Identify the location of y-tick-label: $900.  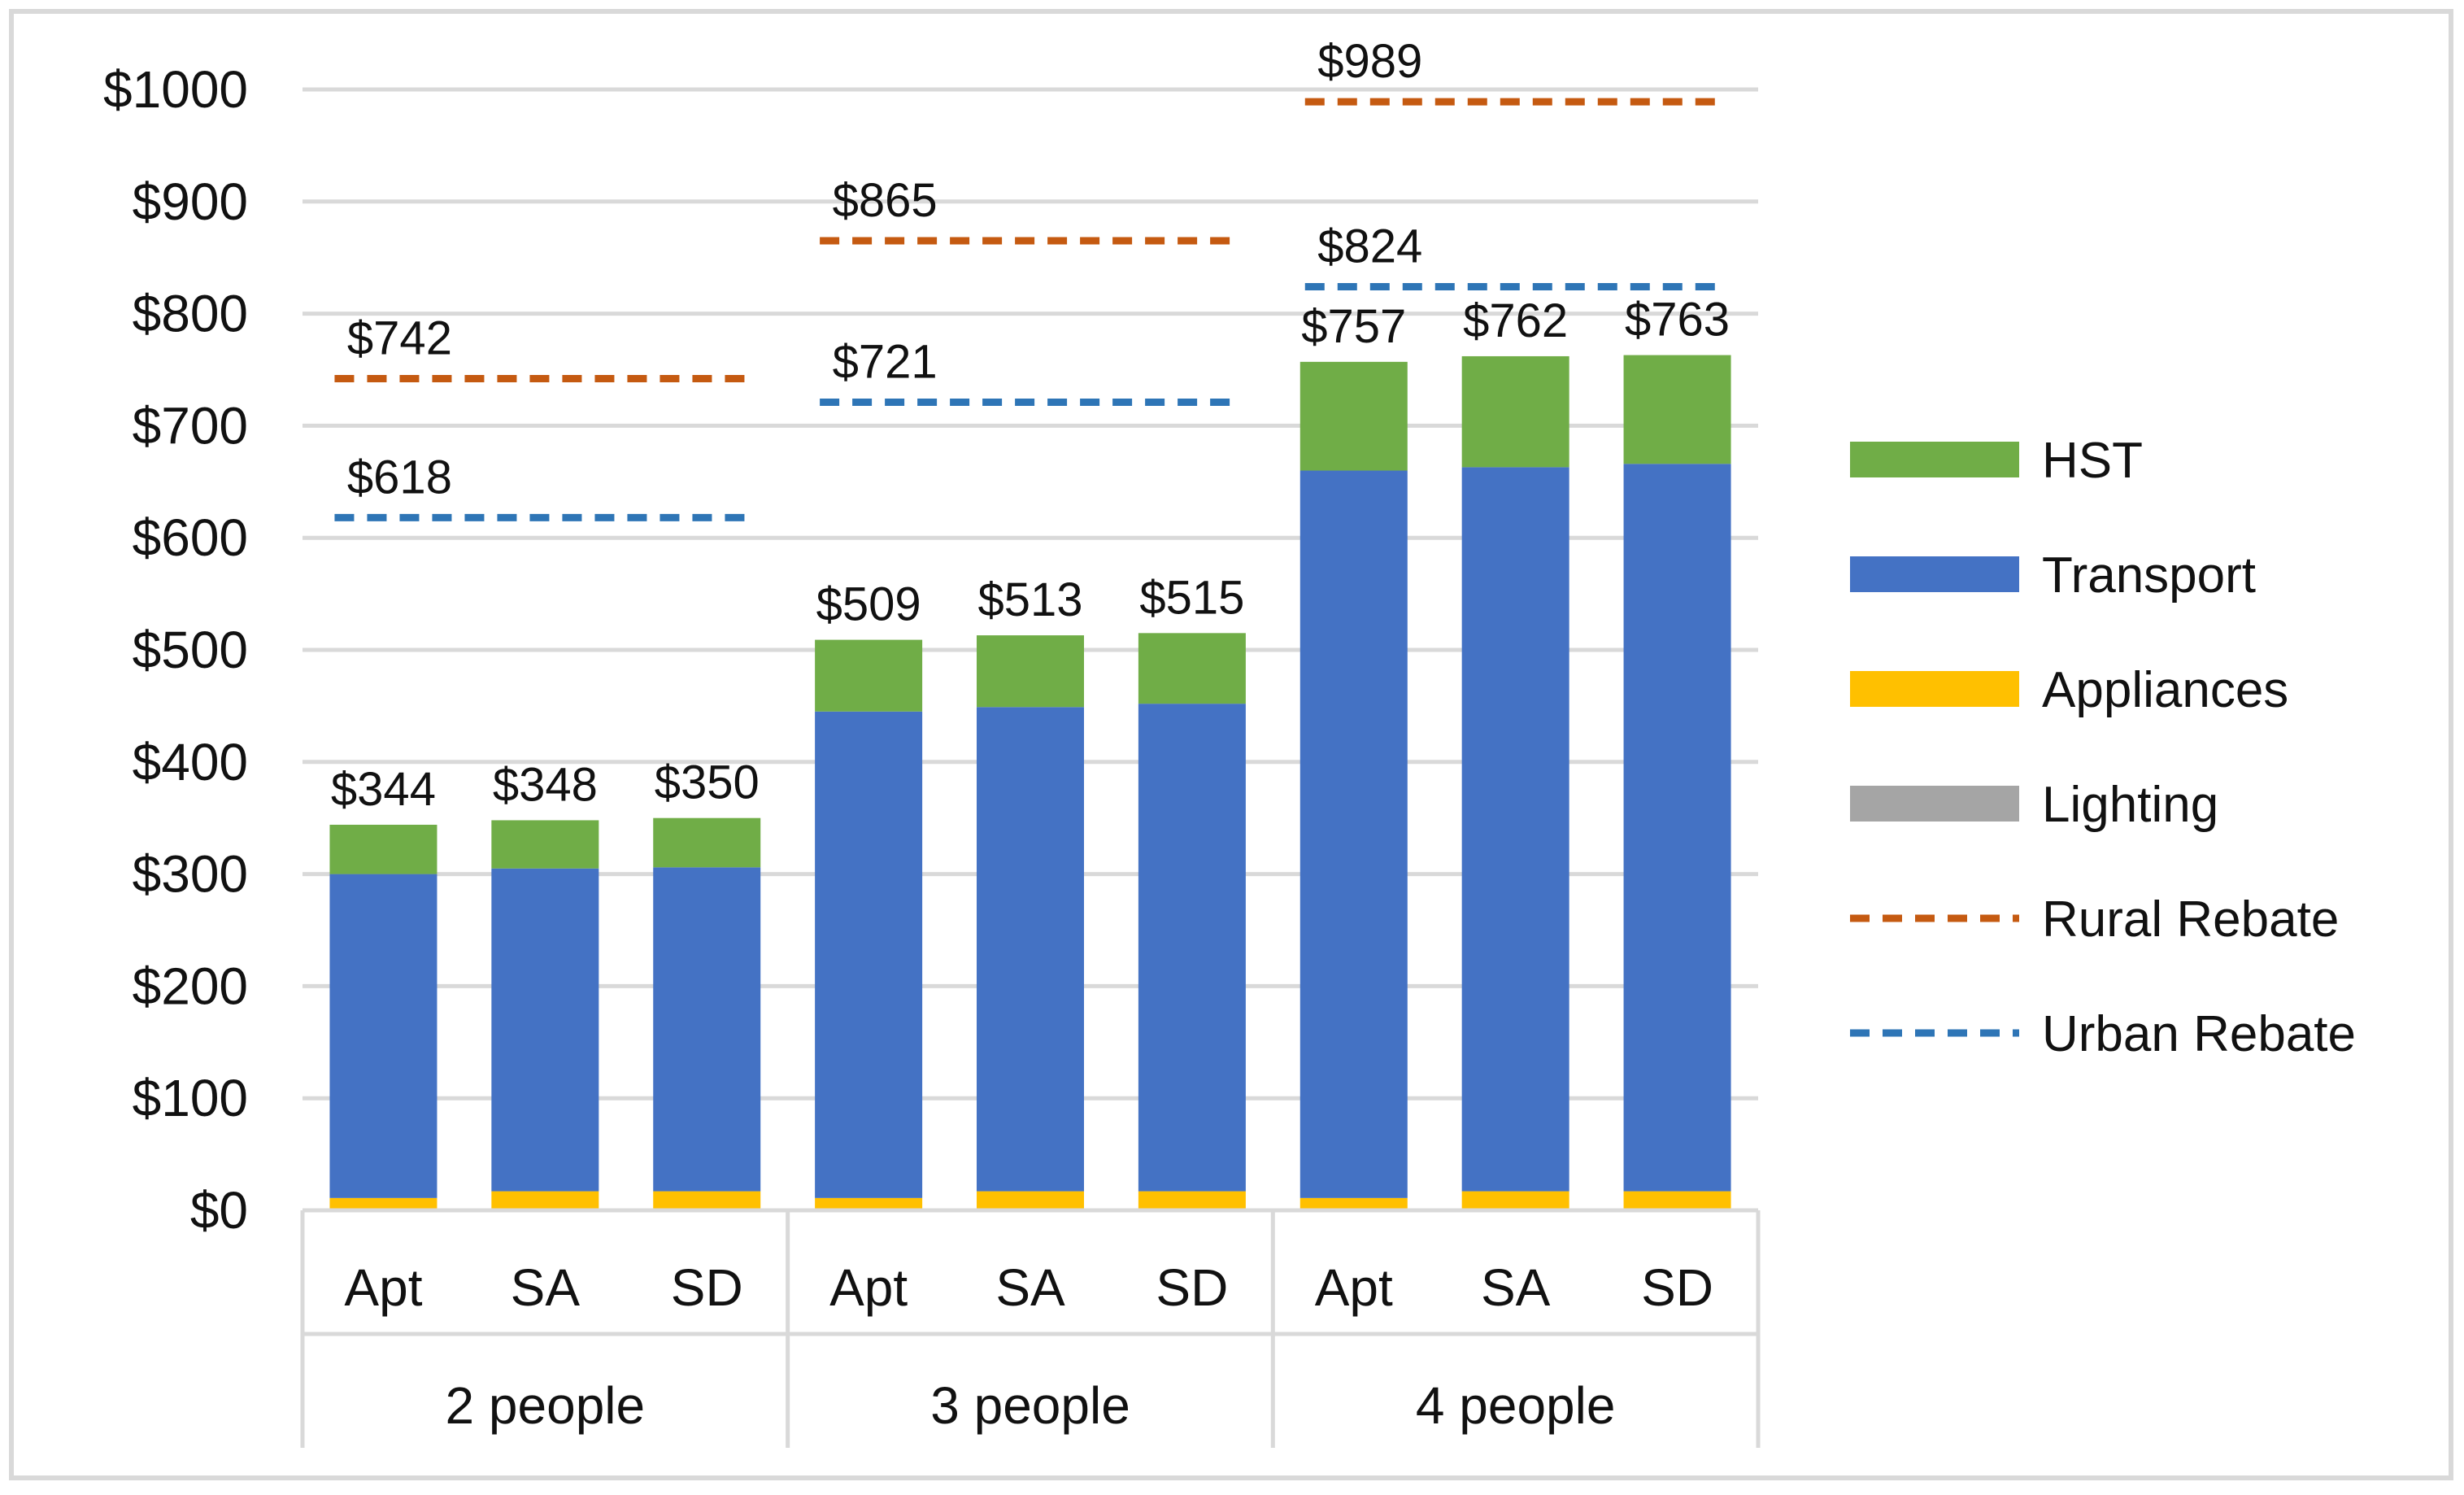
(190, 201).